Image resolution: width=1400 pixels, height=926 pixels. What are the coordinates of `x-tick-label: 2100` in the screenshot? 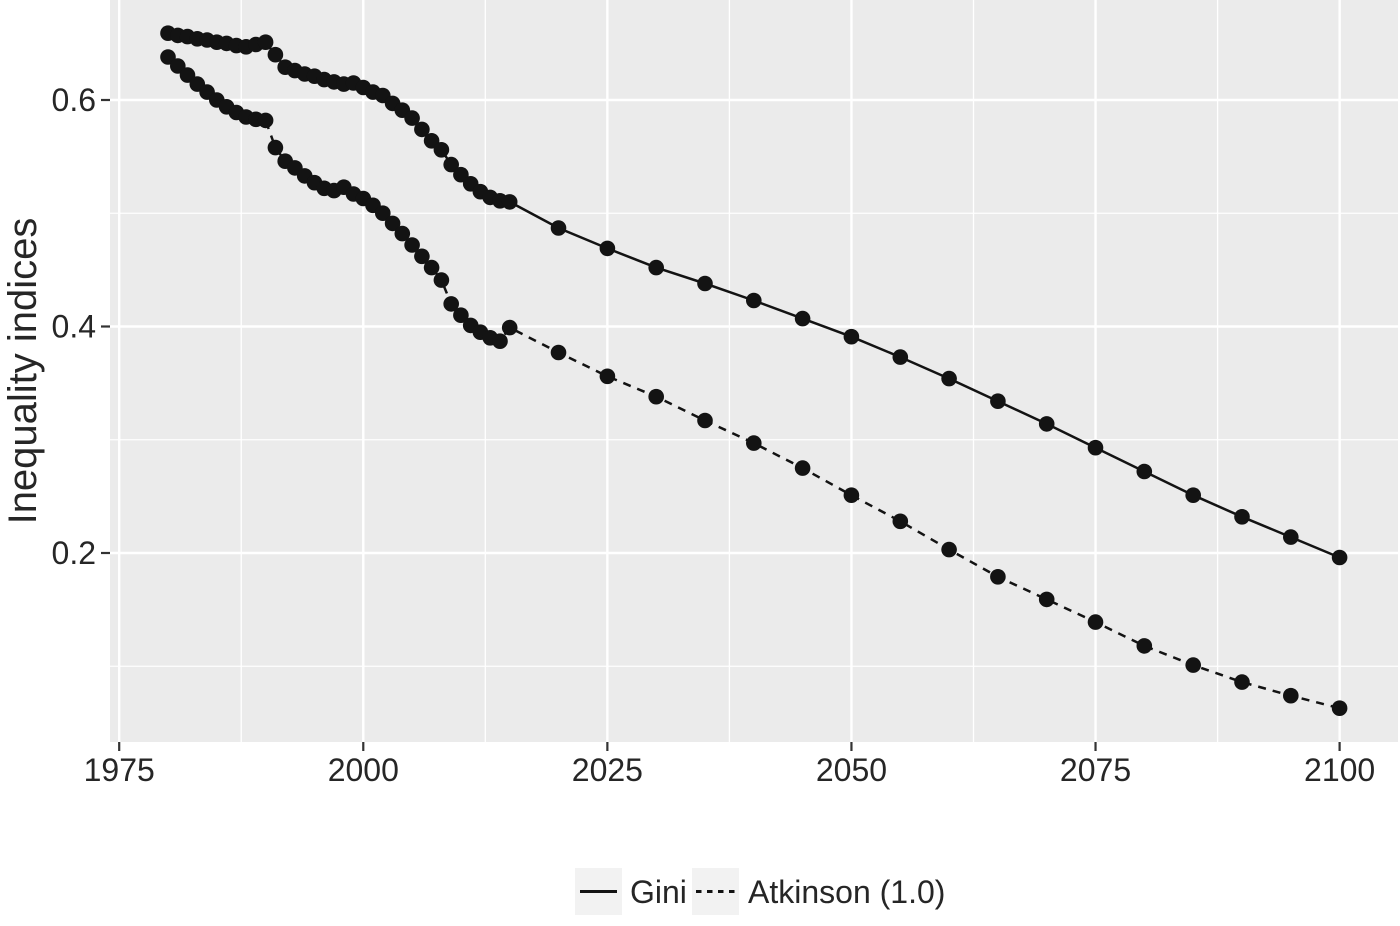 It's located at (1339, 770).